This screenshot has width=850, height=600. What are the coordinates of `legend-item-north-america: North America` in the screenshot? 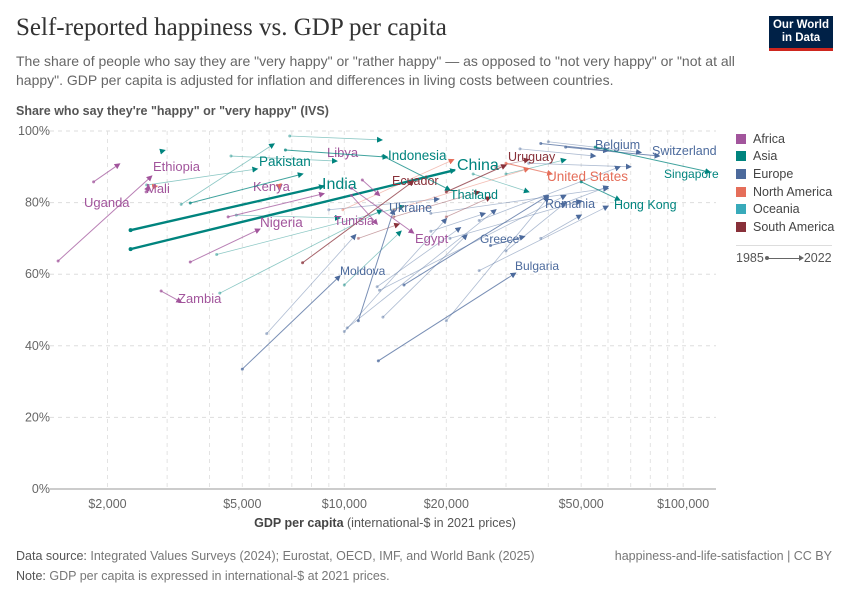 It's located at (785, 192).